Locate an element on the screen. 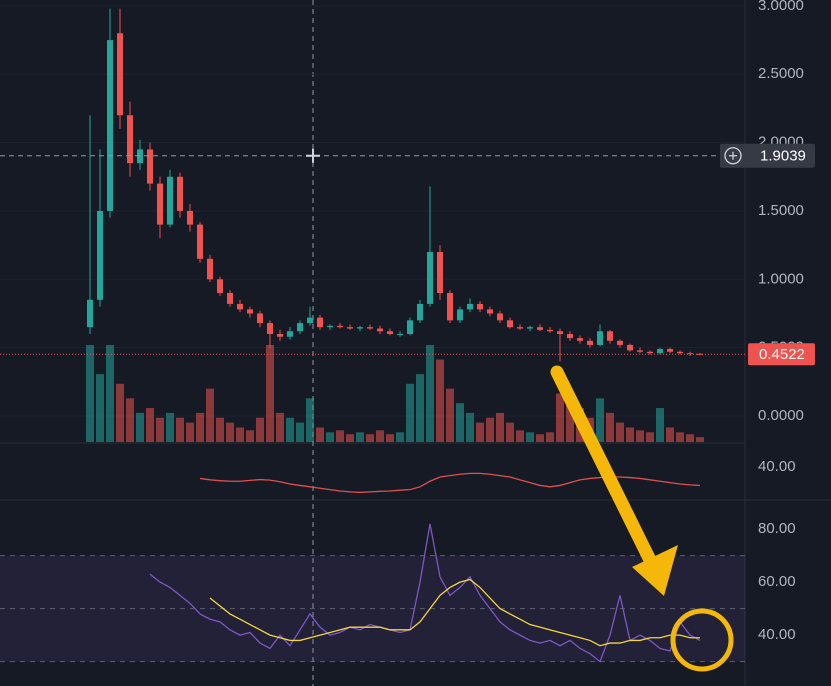 This screenshot has height=686, width=831. y-tick-label: 1.0000 is located at coordinates (781, 278).